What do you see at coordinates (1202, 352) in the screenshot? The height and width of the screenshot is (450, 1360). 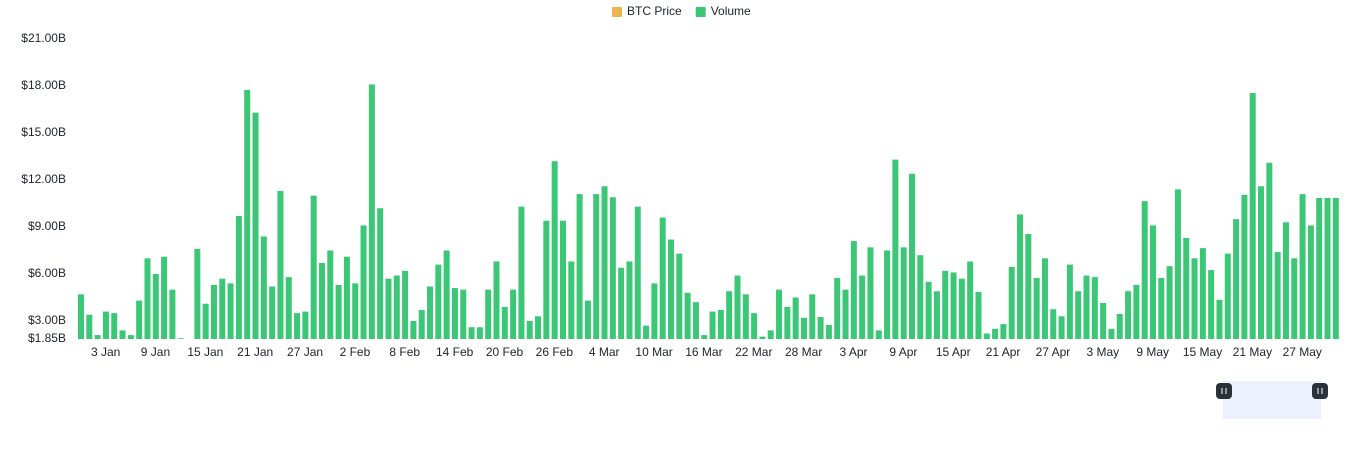 I see `x-tick-label: 15 May` at bounding box center [1202, 352].